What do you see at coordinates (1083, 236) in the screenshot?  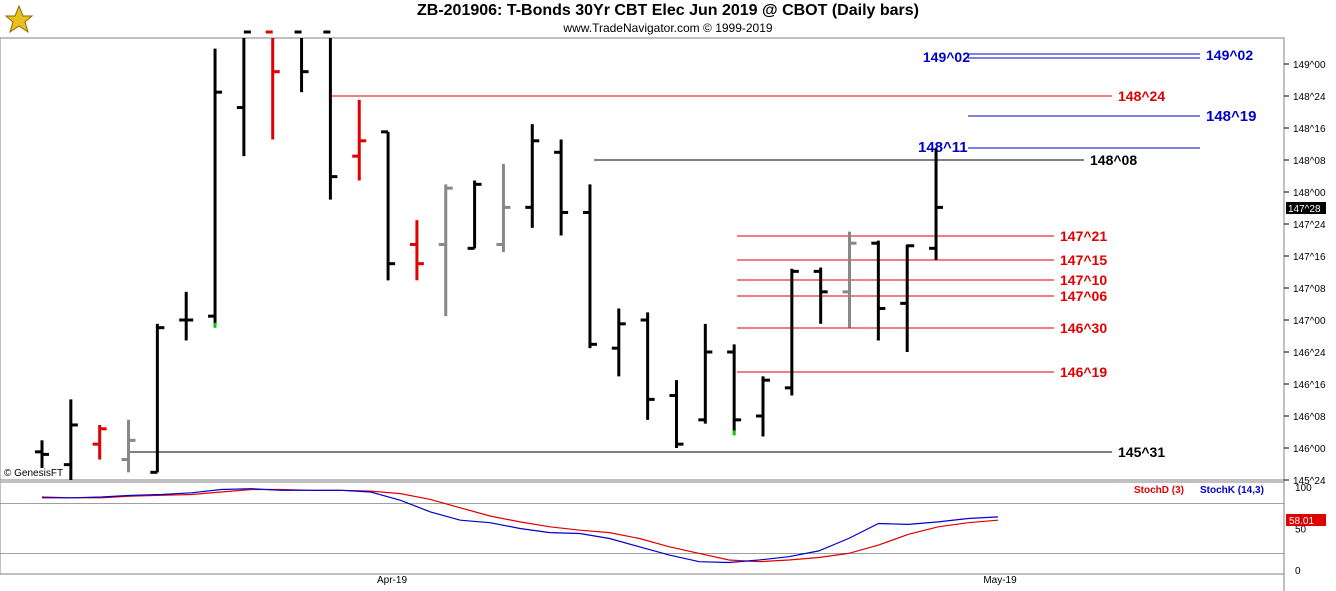 I see `level-label: 147^21` at bounding box center [1083, 236].